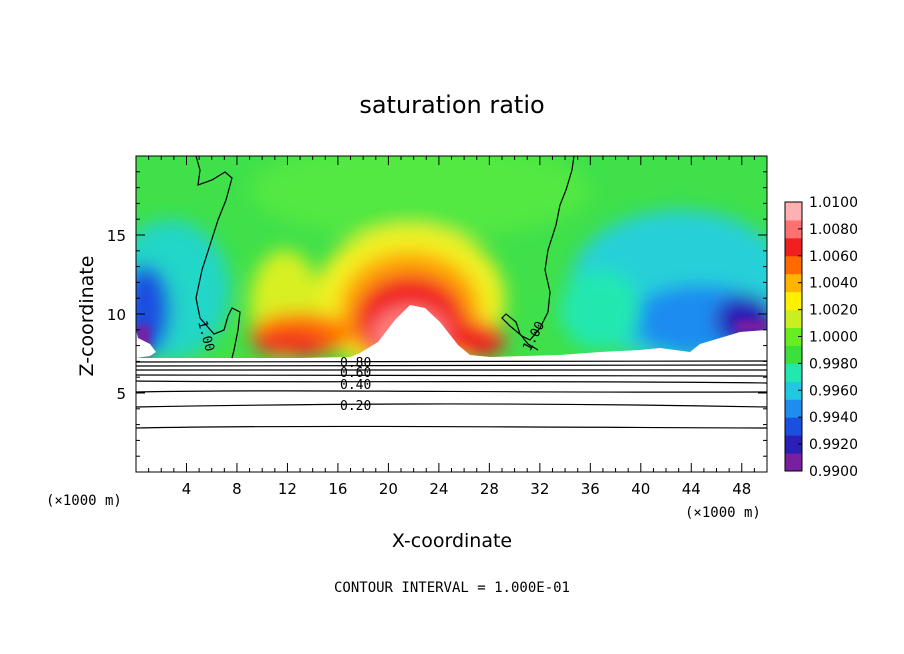 The height and width of the screenshot is (654, 904). Describe the element at coordinates (833, 391) in the screenshot. I see `colorbar-tick-label: 0.9960` at that location.